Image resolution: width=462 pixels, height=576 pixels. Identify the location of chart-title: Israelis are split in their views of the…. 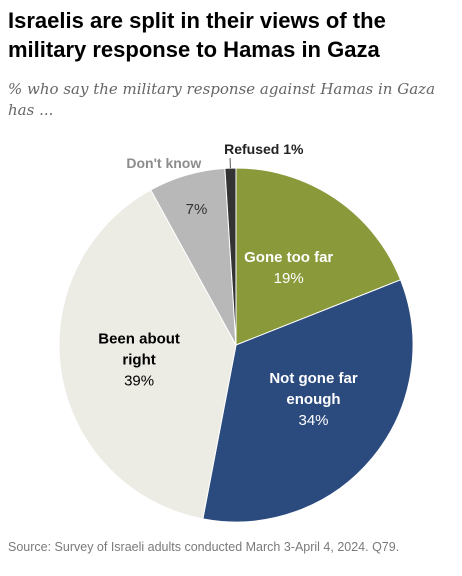
(197, 35).